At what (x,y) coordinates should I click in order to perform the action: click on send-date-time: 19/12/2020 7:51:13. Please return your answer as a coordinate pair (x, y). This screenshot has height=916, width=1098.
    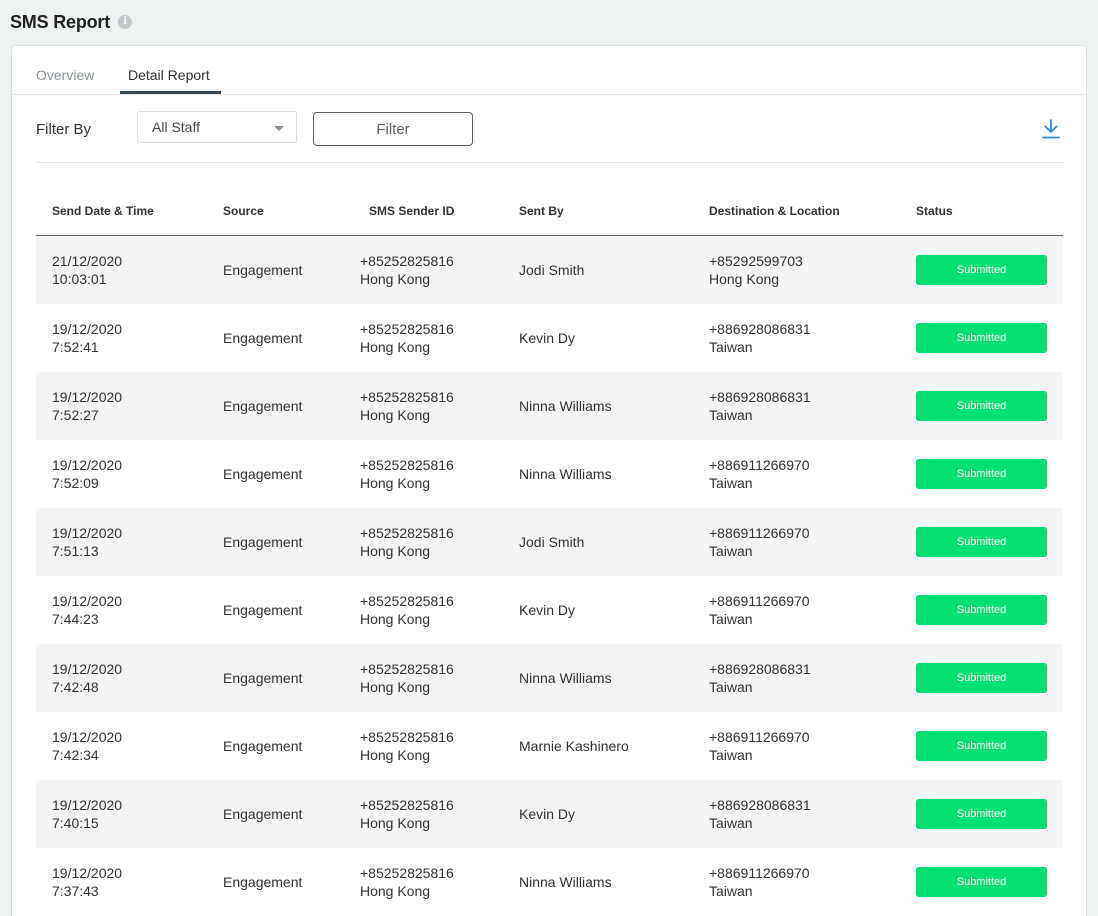
    Looking at the image, I should click on (87, 542).